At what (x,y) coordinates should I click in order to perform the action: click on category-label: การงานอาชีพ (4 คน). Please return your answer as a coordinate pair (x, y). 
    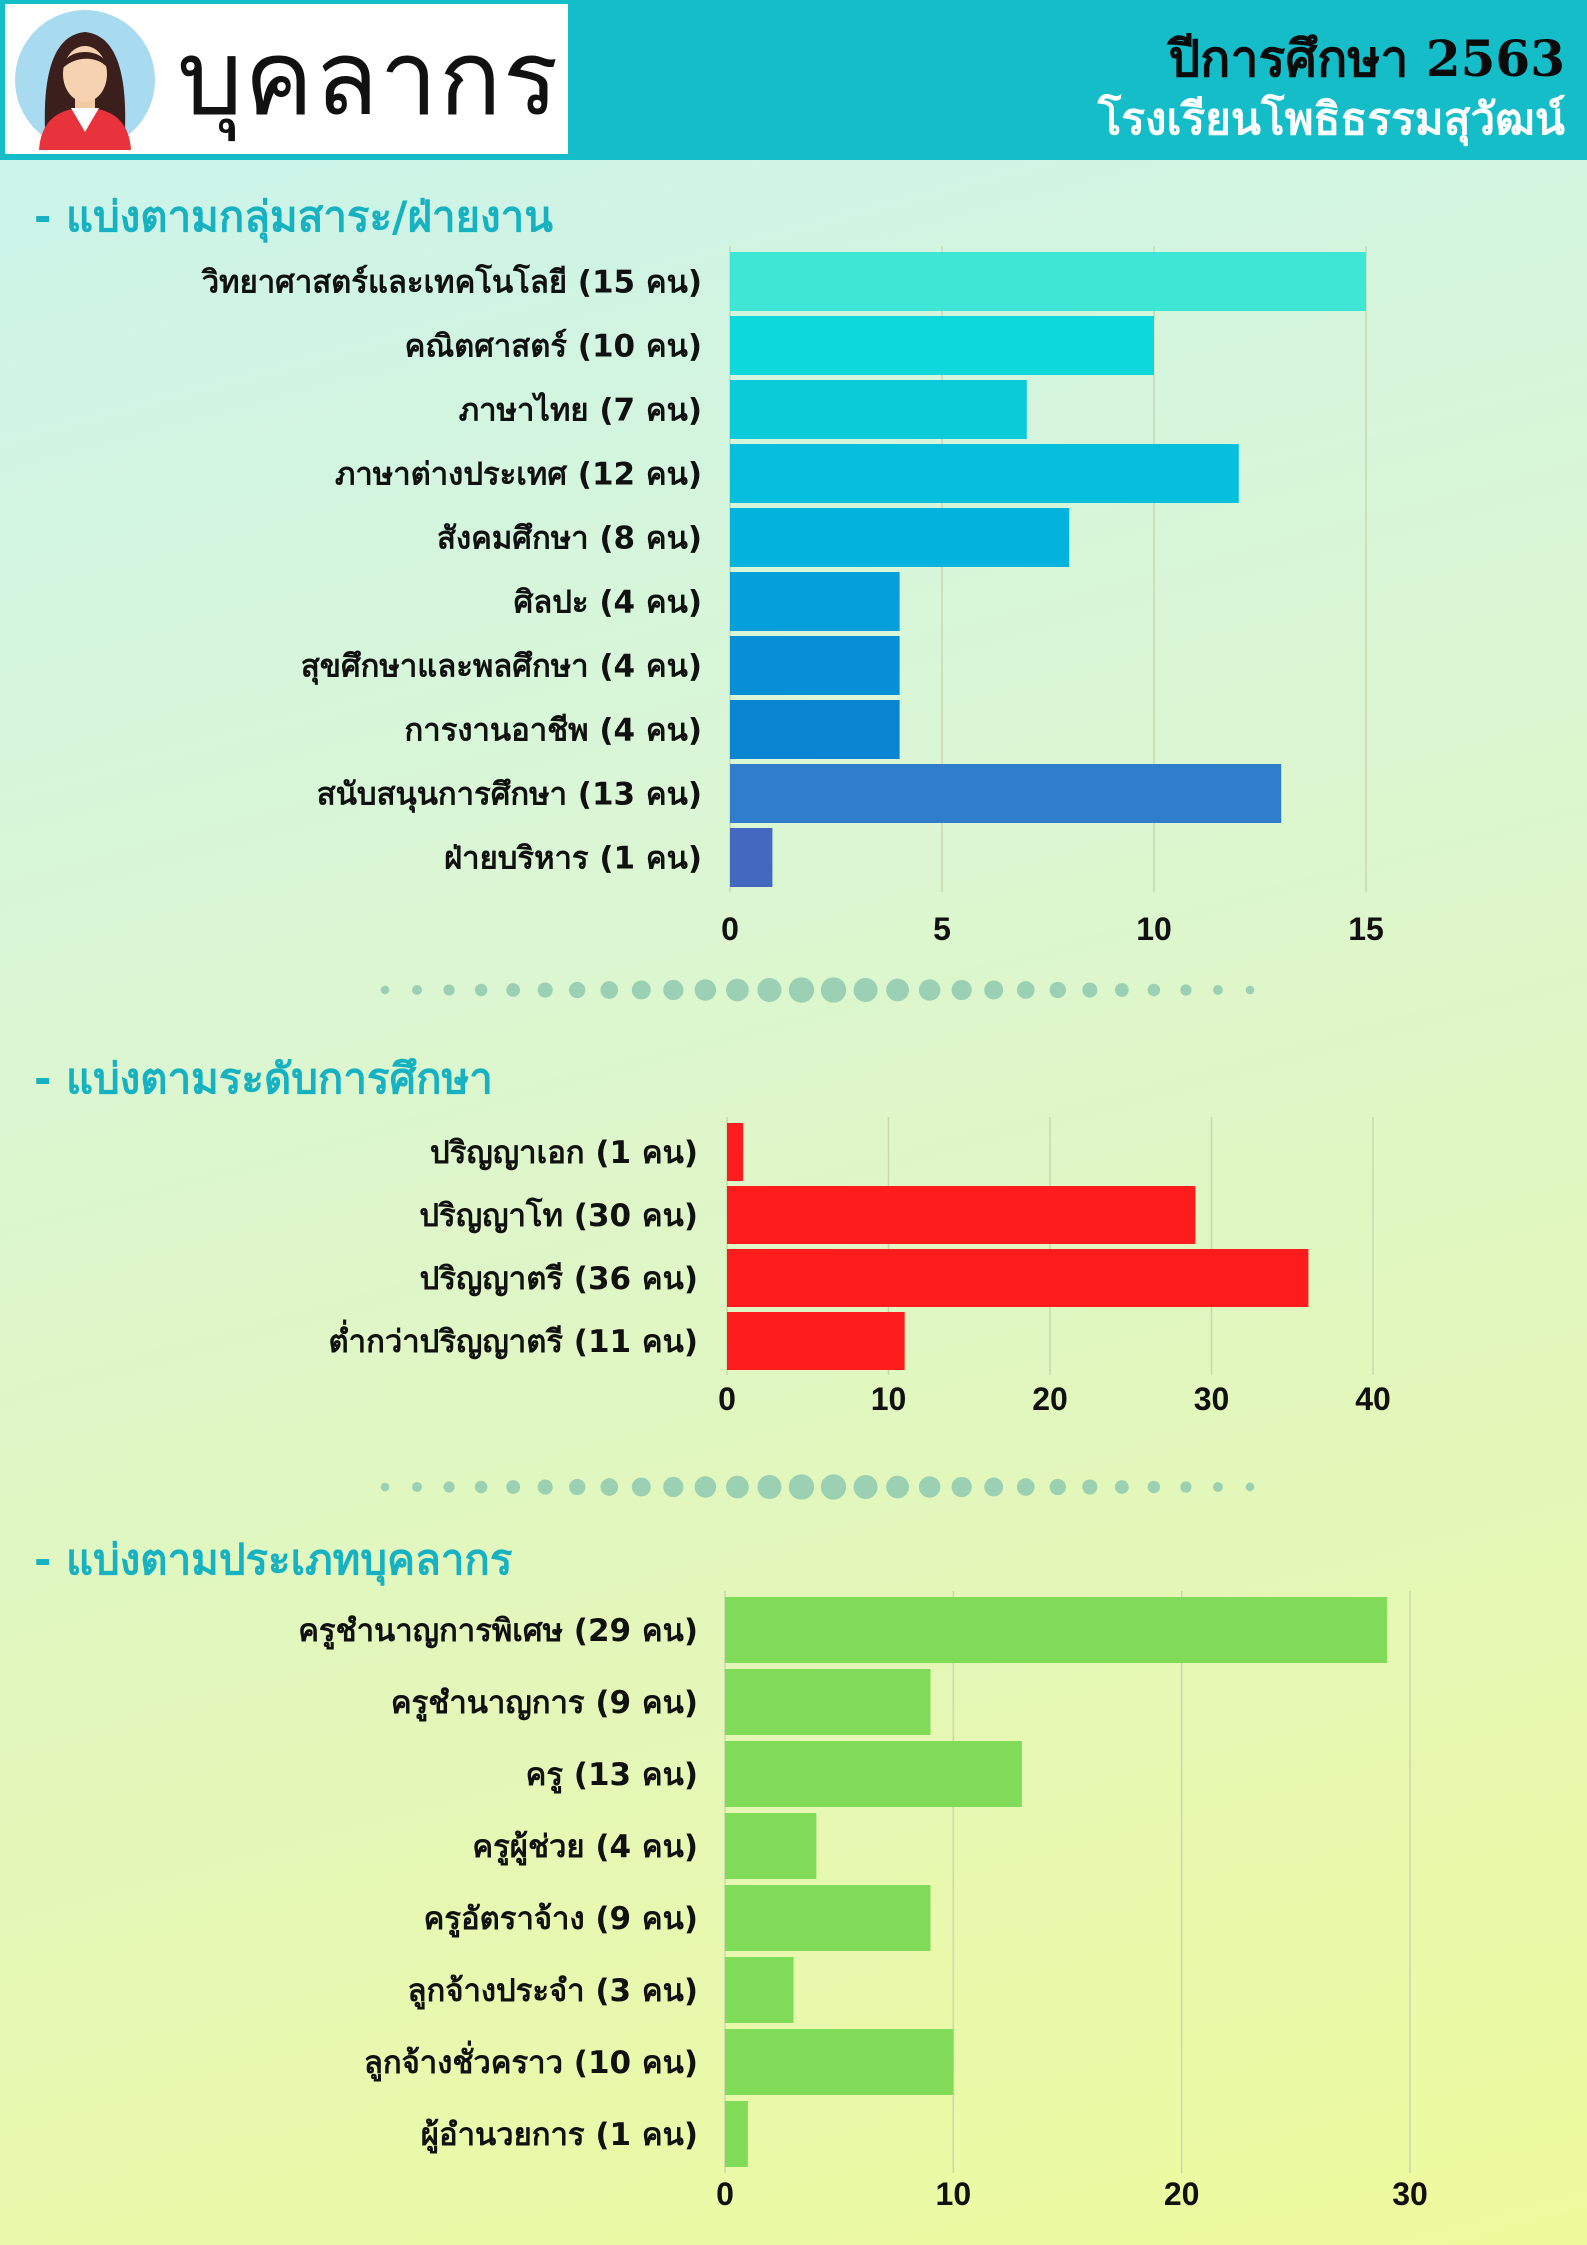
    Looking at the image, I should click on (553, 731).